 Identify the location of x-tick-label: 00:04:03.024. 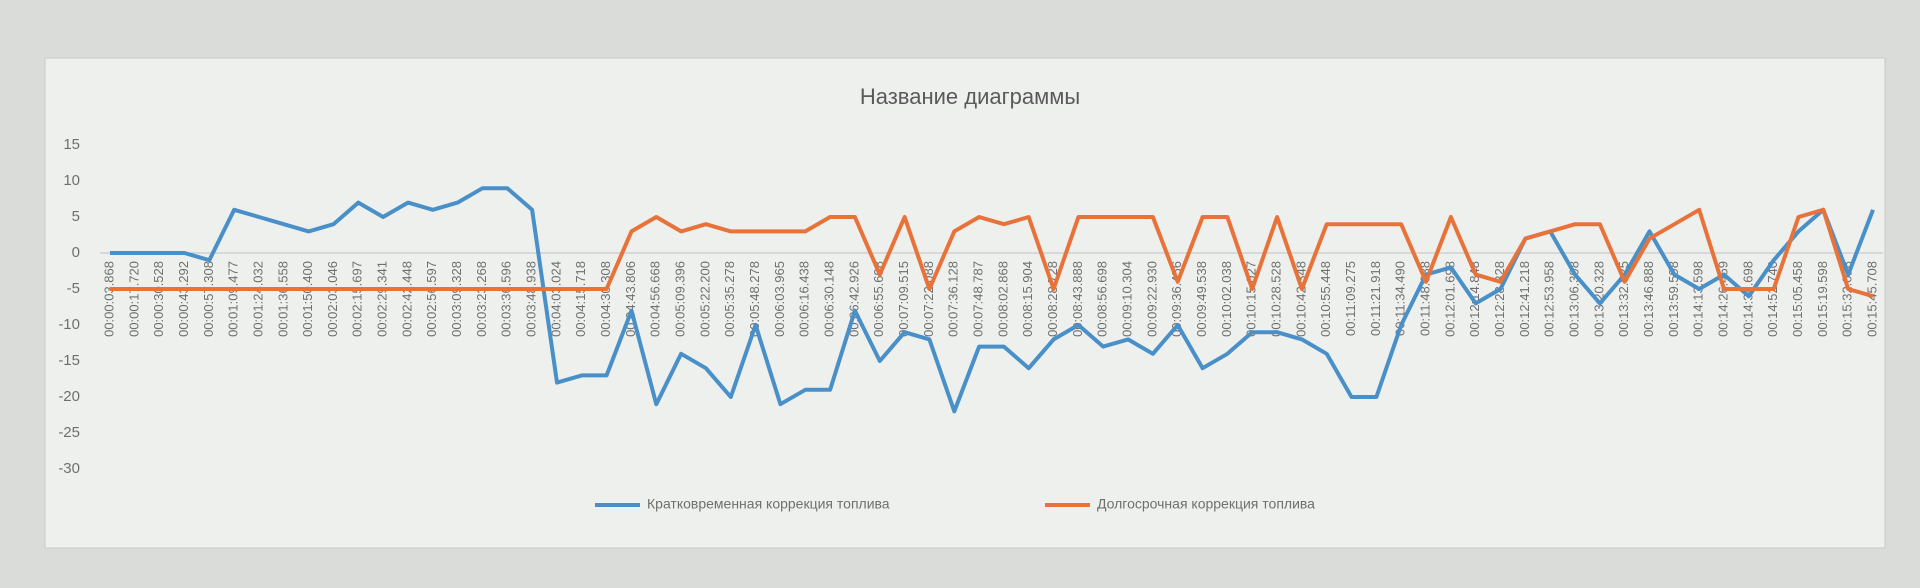
(555, 299).